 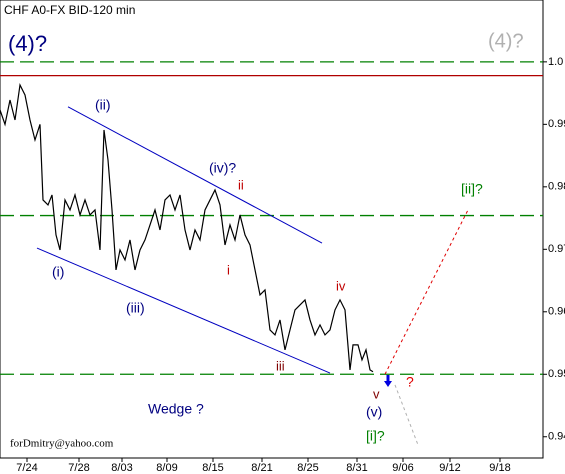 What do you see at coordinates (280, 365) in the screenshot?
I see `wave-label: iii` at bounding box center [280, 365].